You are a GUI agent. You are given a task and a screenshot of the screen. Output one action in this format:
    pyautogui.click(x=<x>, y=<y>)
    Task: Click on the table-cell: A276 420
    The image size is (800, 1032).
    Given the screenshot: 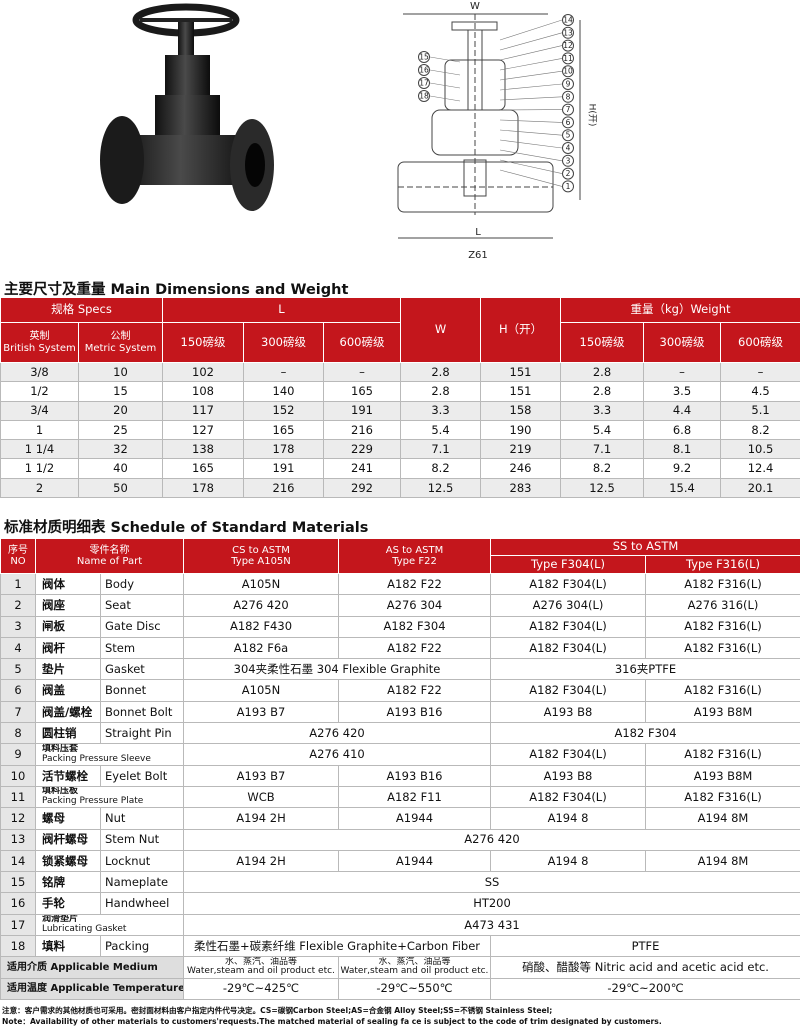 What is the action you would take?
    pyautogui.click(x=337, y=733)
    